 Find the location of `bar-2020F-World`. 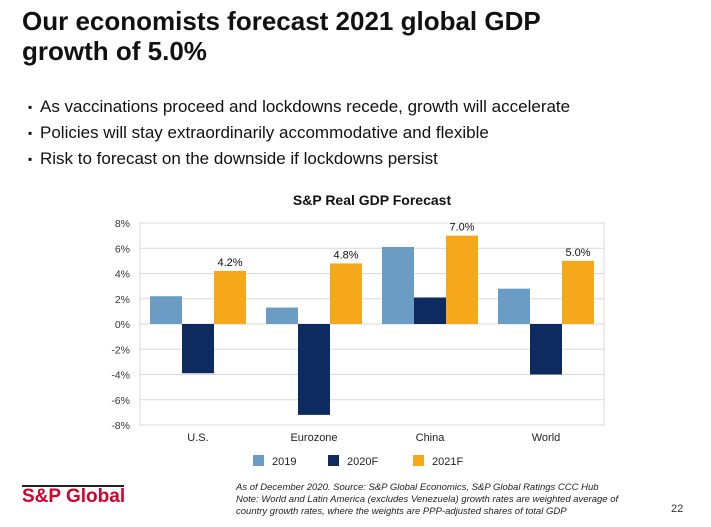

bar-2020F-World is located at coordinates (546, 349).